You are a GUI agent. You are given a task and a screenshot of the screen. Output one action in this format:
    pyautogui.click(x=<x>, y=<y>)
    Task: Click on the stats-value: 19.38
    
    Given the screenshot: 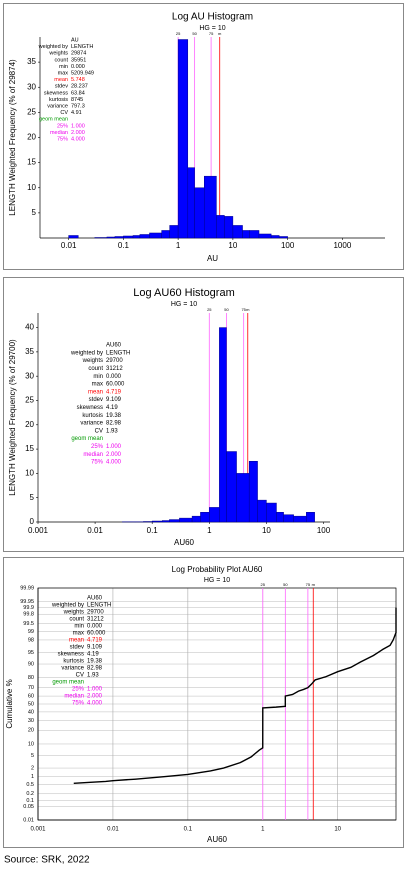 What is the action you would take?
    pyautogui.click(x=95, y=662)
    